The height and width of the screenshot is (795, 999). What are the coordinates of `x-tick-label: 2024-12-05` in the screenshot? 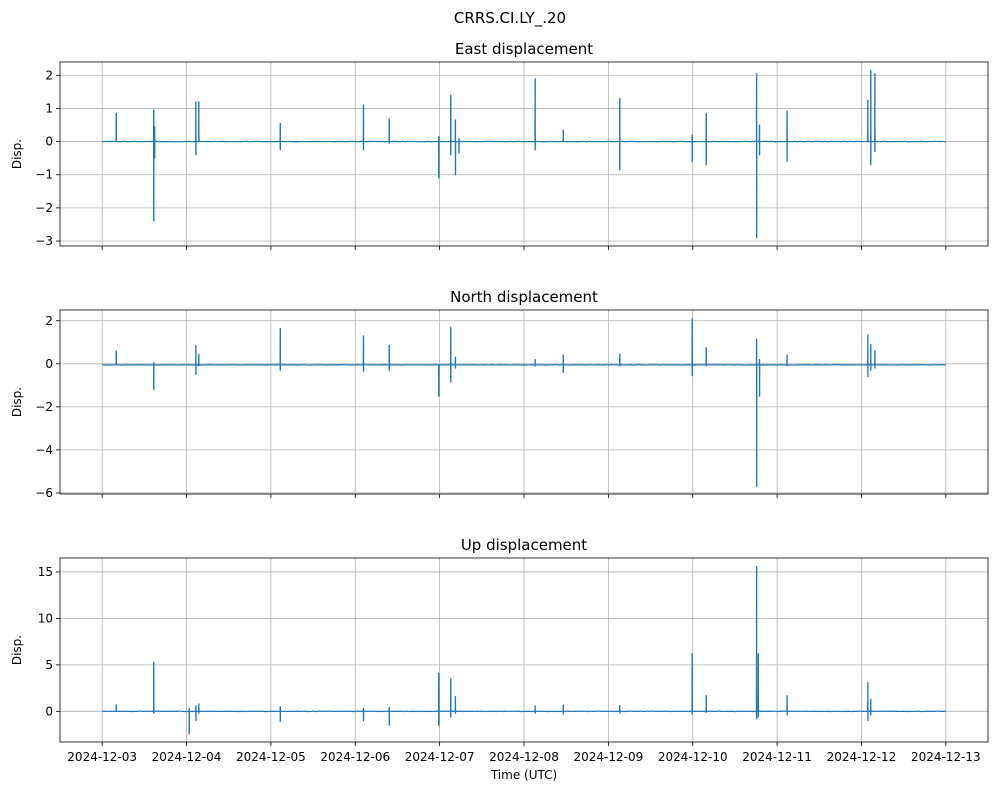 It's located at (271, 757).